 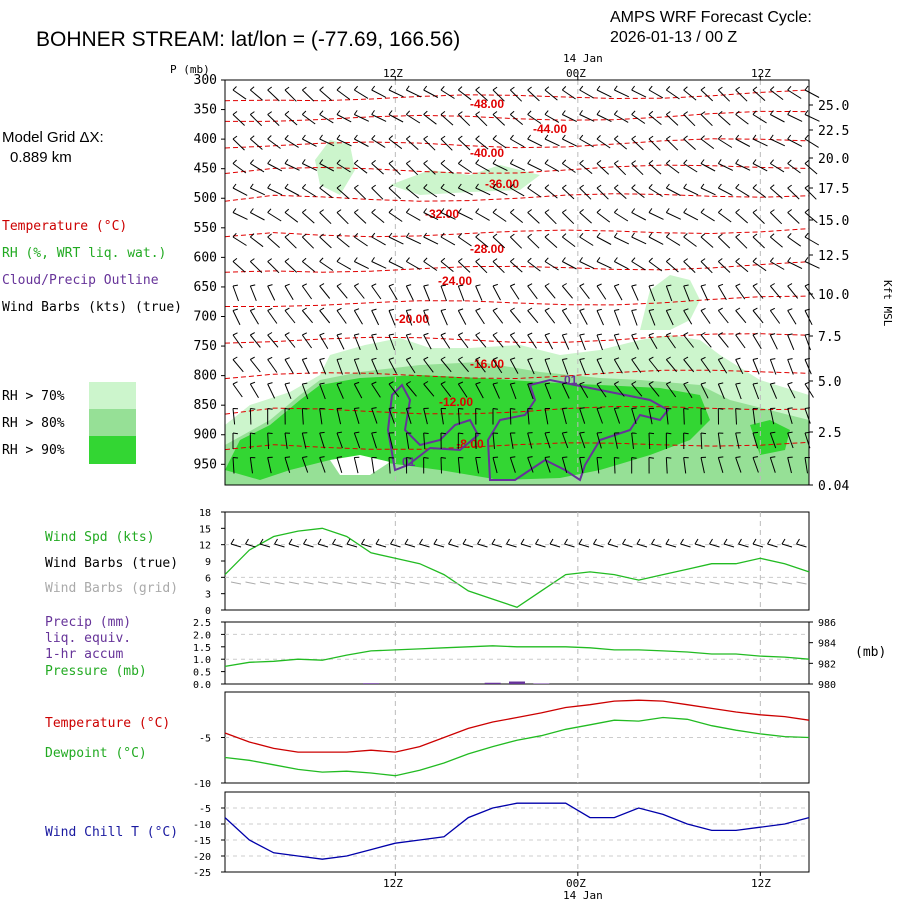 I want to click on value-tick-label: 3, so click(x=208, y=595).